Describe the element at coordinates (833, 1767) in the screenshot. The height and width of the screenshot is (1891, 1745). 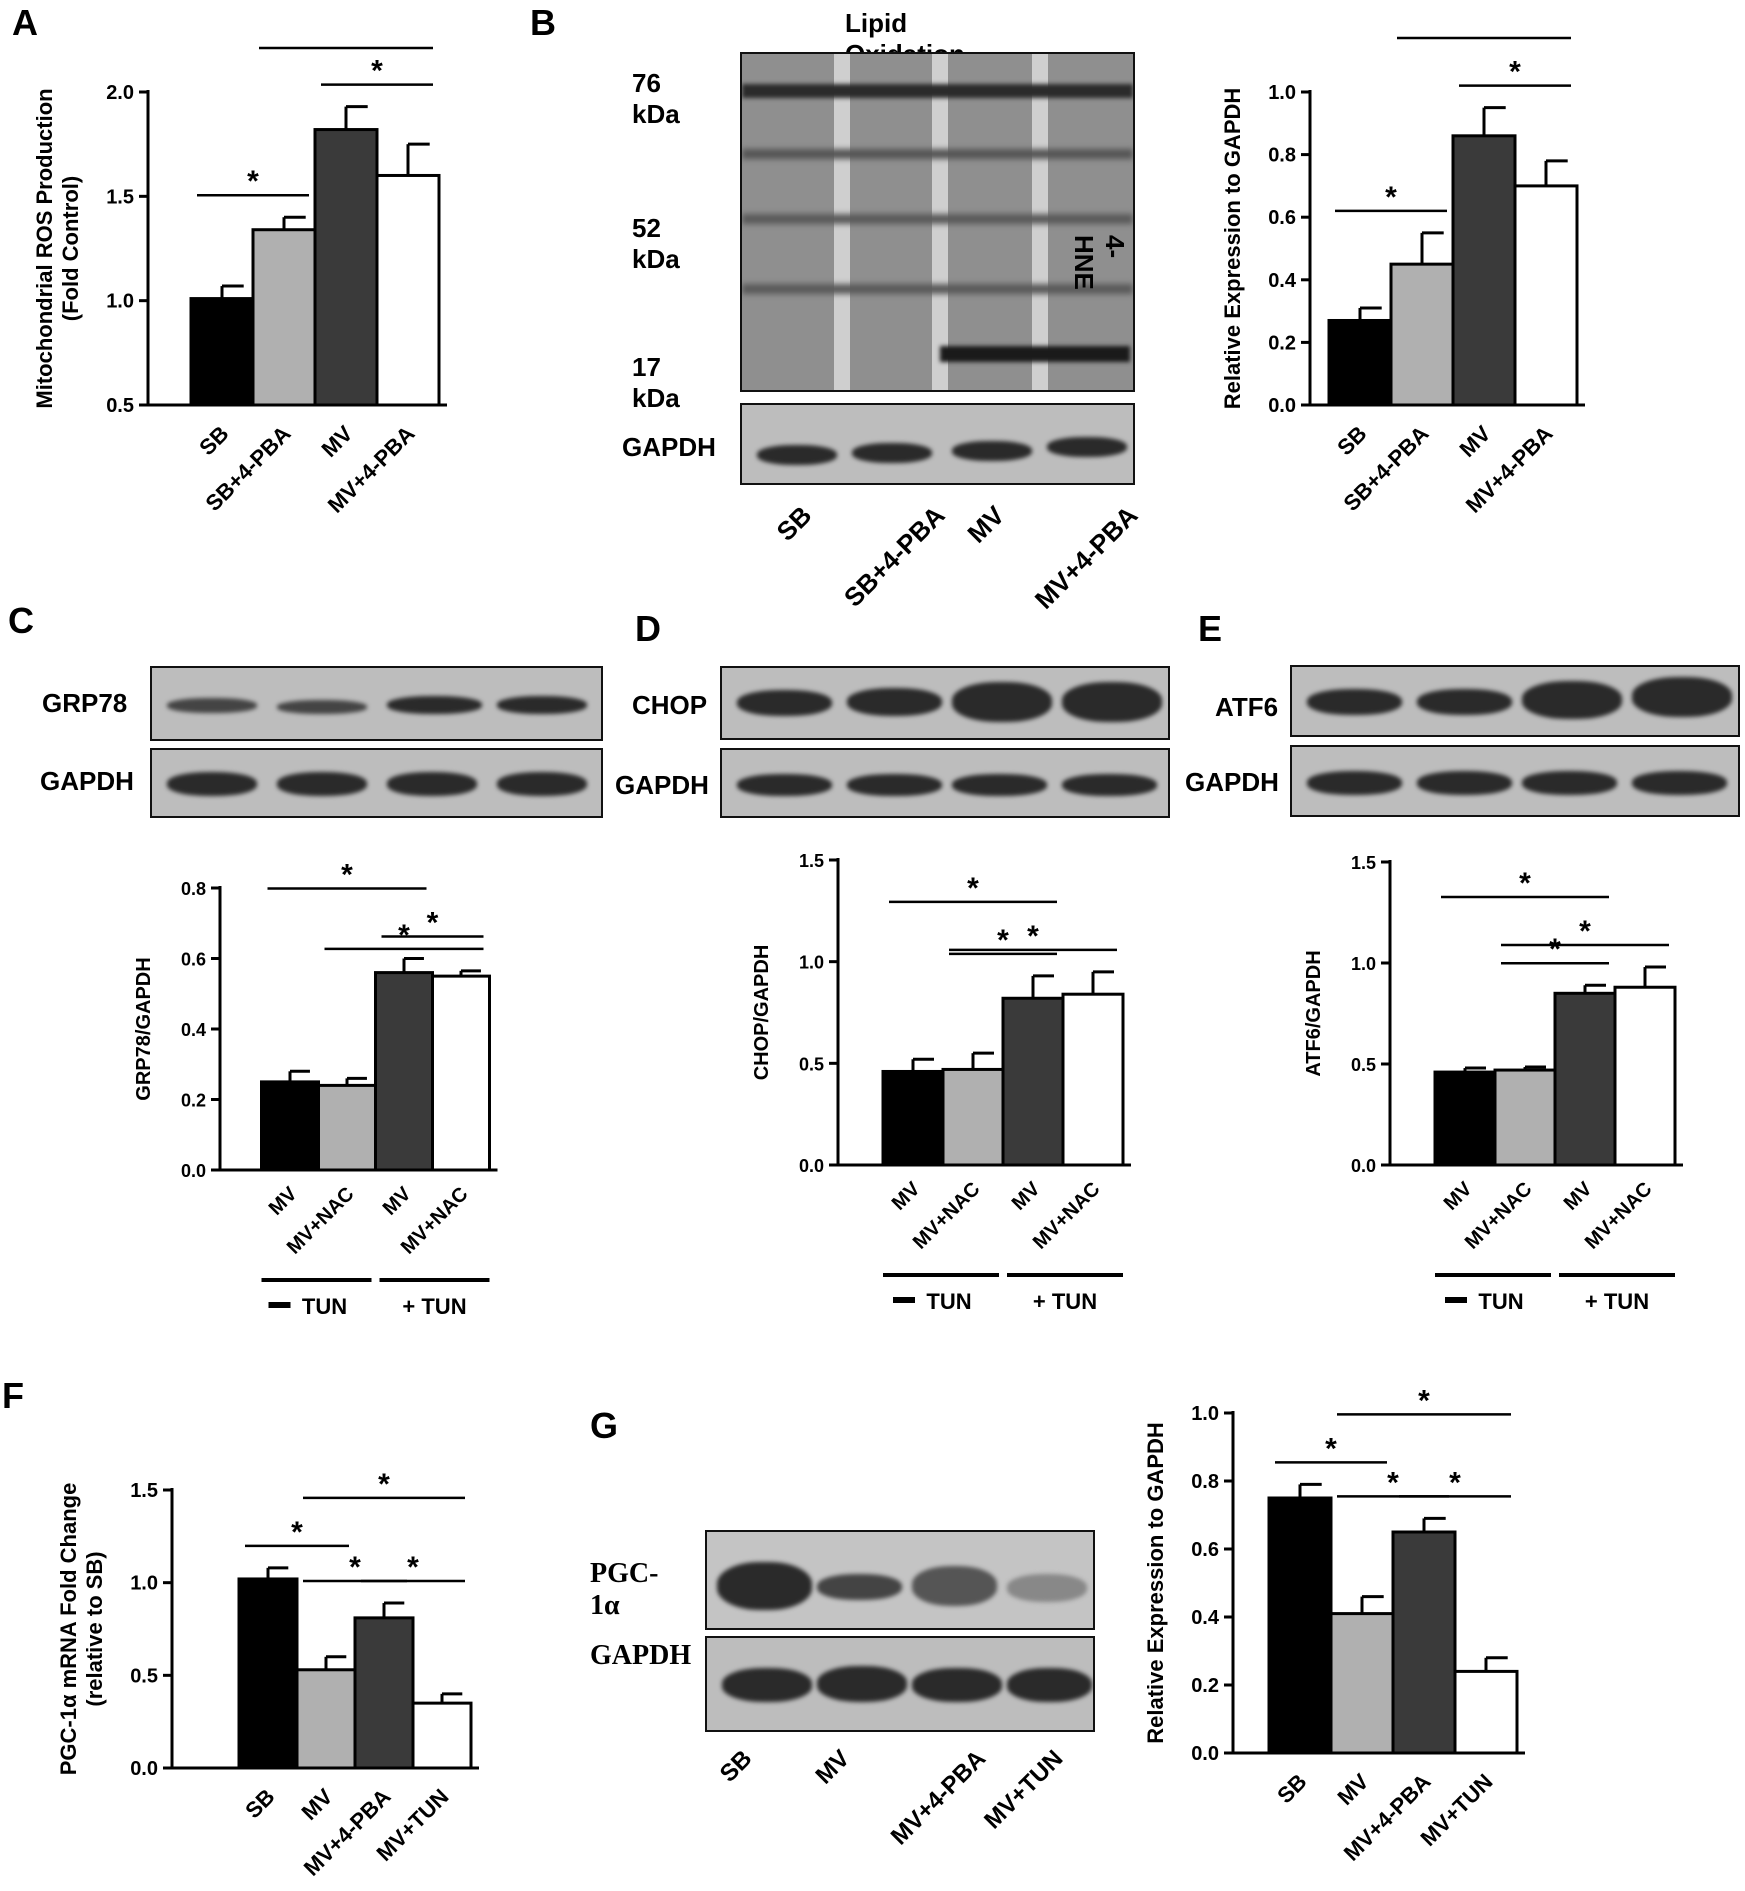
I see `blot-g-lane-label: MV` at that location.